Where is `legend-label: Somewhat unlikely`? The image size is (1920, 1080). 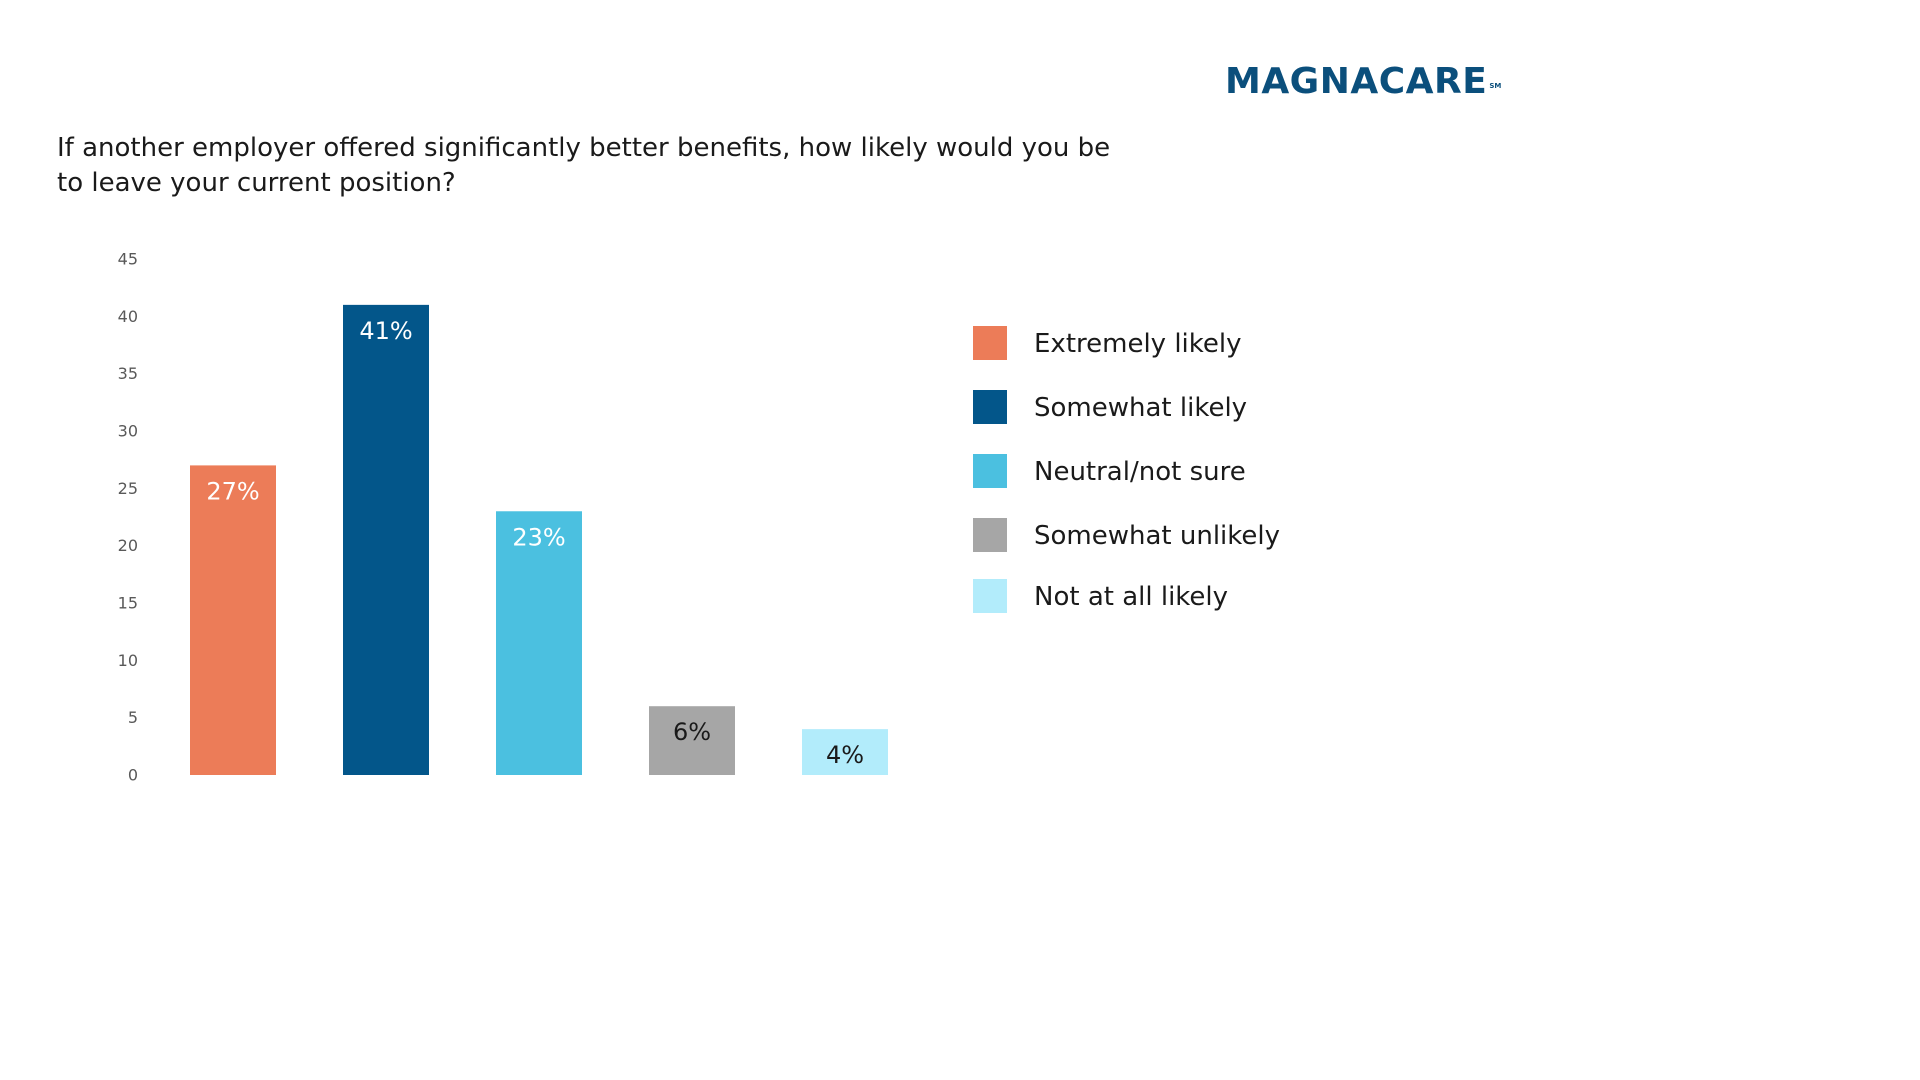 legend-label: Somewhat unlikely is located at coordinates (1157, 536).